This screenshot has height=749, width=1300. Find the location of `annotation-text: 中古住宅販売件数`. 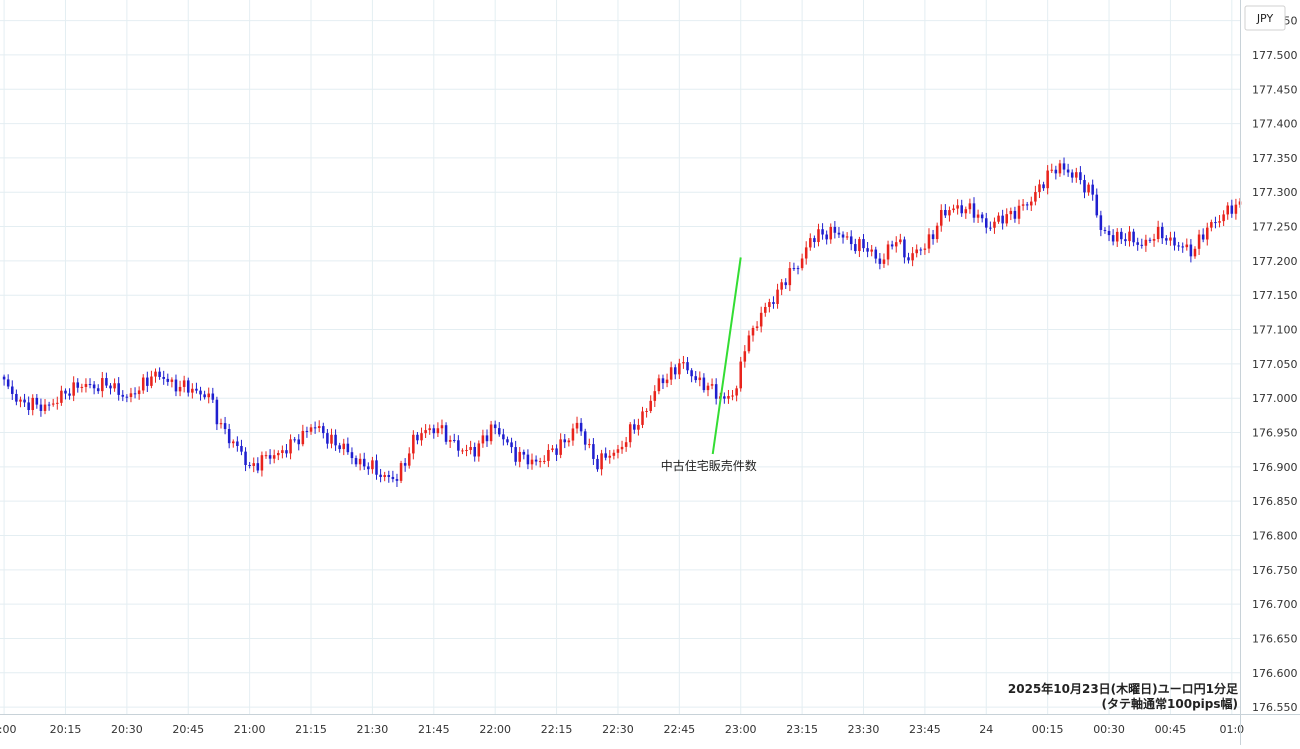

annotation-text: 中古住宅販売件数 is located at coordinates (709, 465).